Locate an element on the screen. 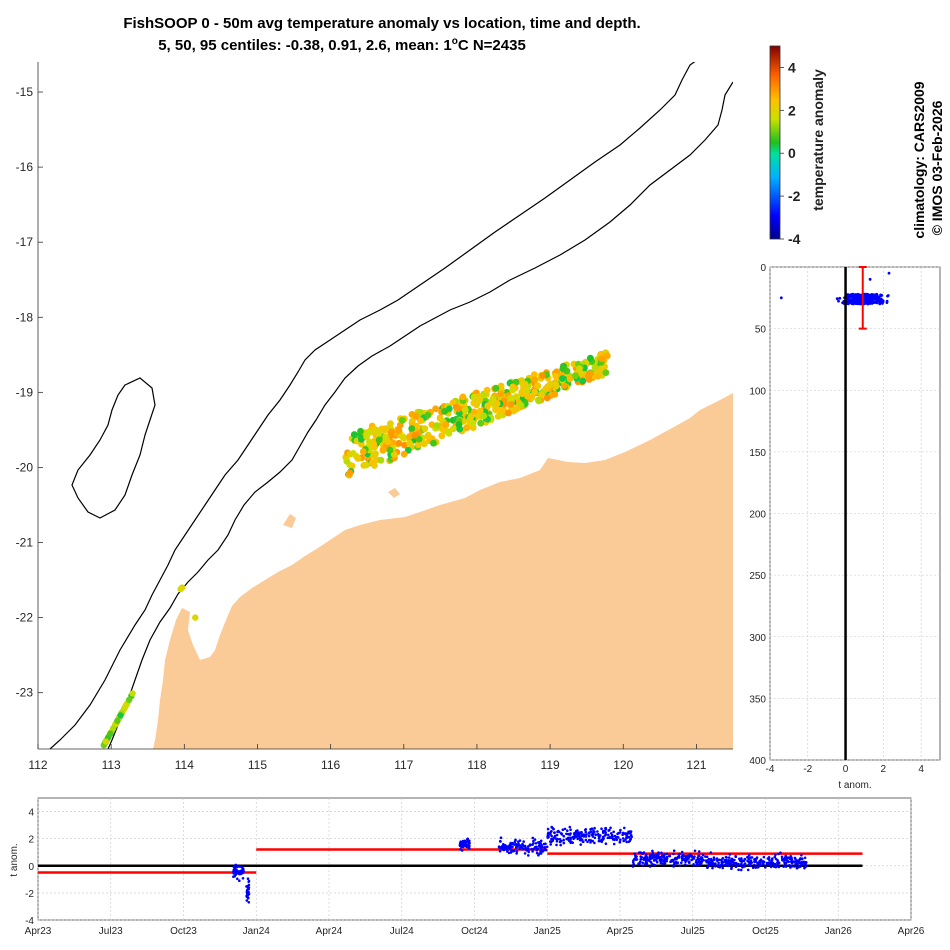 Image resolution: width=950 pixels, height=950 pixels. timeseries-points is located at coordinates (520, 864).